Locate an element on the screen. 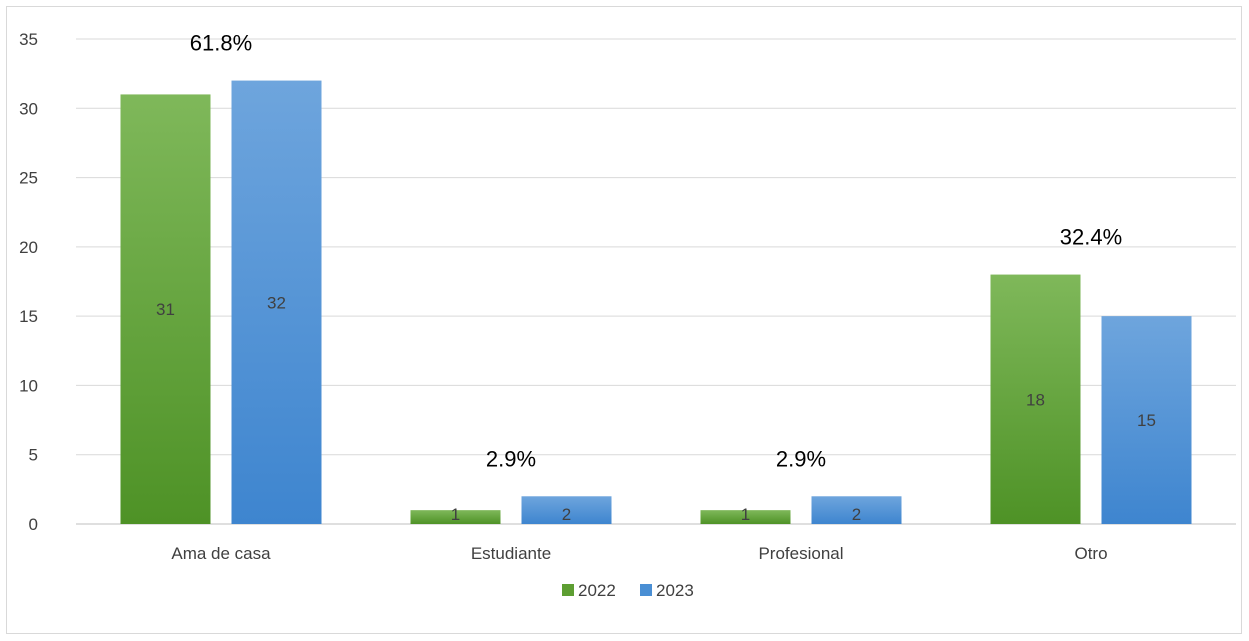 The image size is (1249, 641). x-tick-label: Estudiante is located at coordinates (511, 553).